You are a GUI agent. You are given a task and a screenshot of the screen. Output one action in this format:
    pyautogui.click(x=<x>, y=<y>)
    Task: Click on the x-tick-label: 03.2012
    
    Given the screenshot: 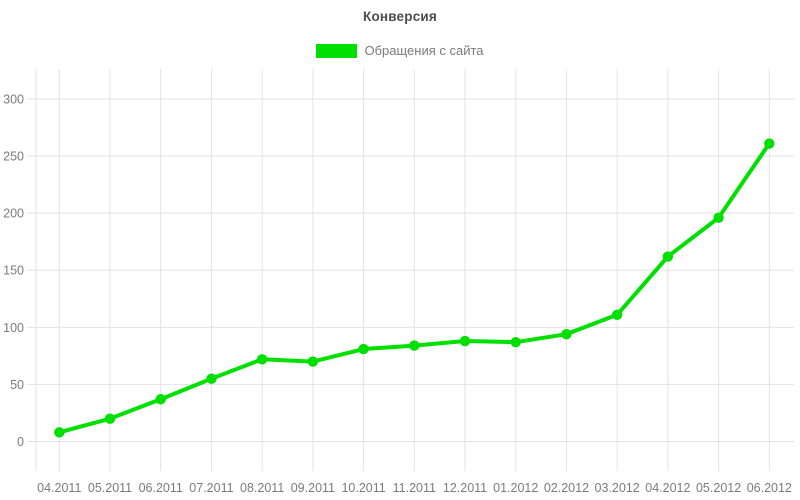 What is the action you would take?
    pyautogui.click(x=617, y=488)
    